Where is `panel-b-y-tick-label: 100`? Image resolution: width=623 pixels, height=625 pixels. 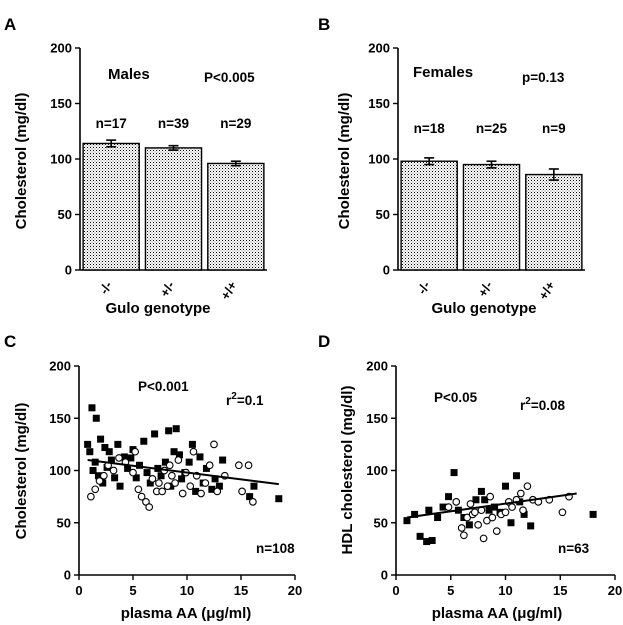 panel-b-y-tick-label: 100 is located at coordinates (379, 159).